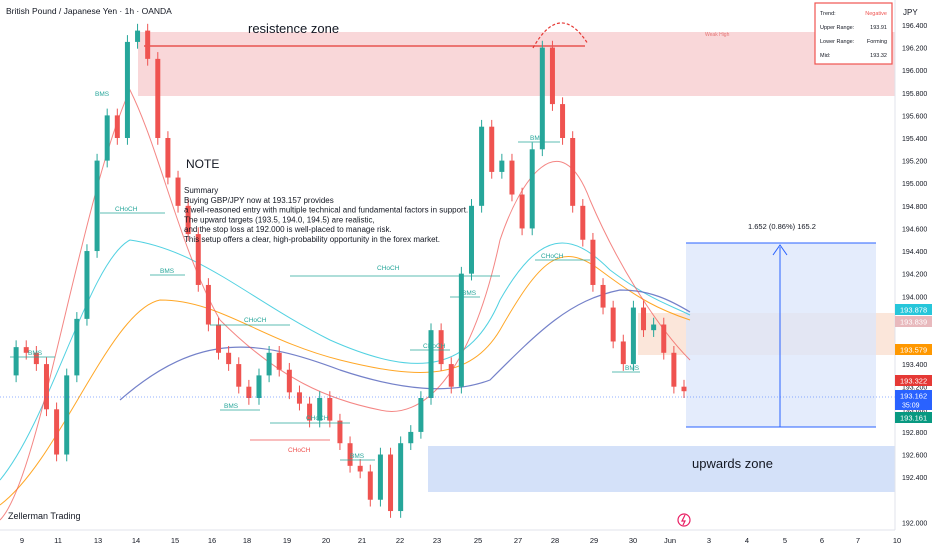  What do you see at coordinates (670, 540) in the screenshot?
I see `x-tick-label: Jun` at bounding box center [670, 540].